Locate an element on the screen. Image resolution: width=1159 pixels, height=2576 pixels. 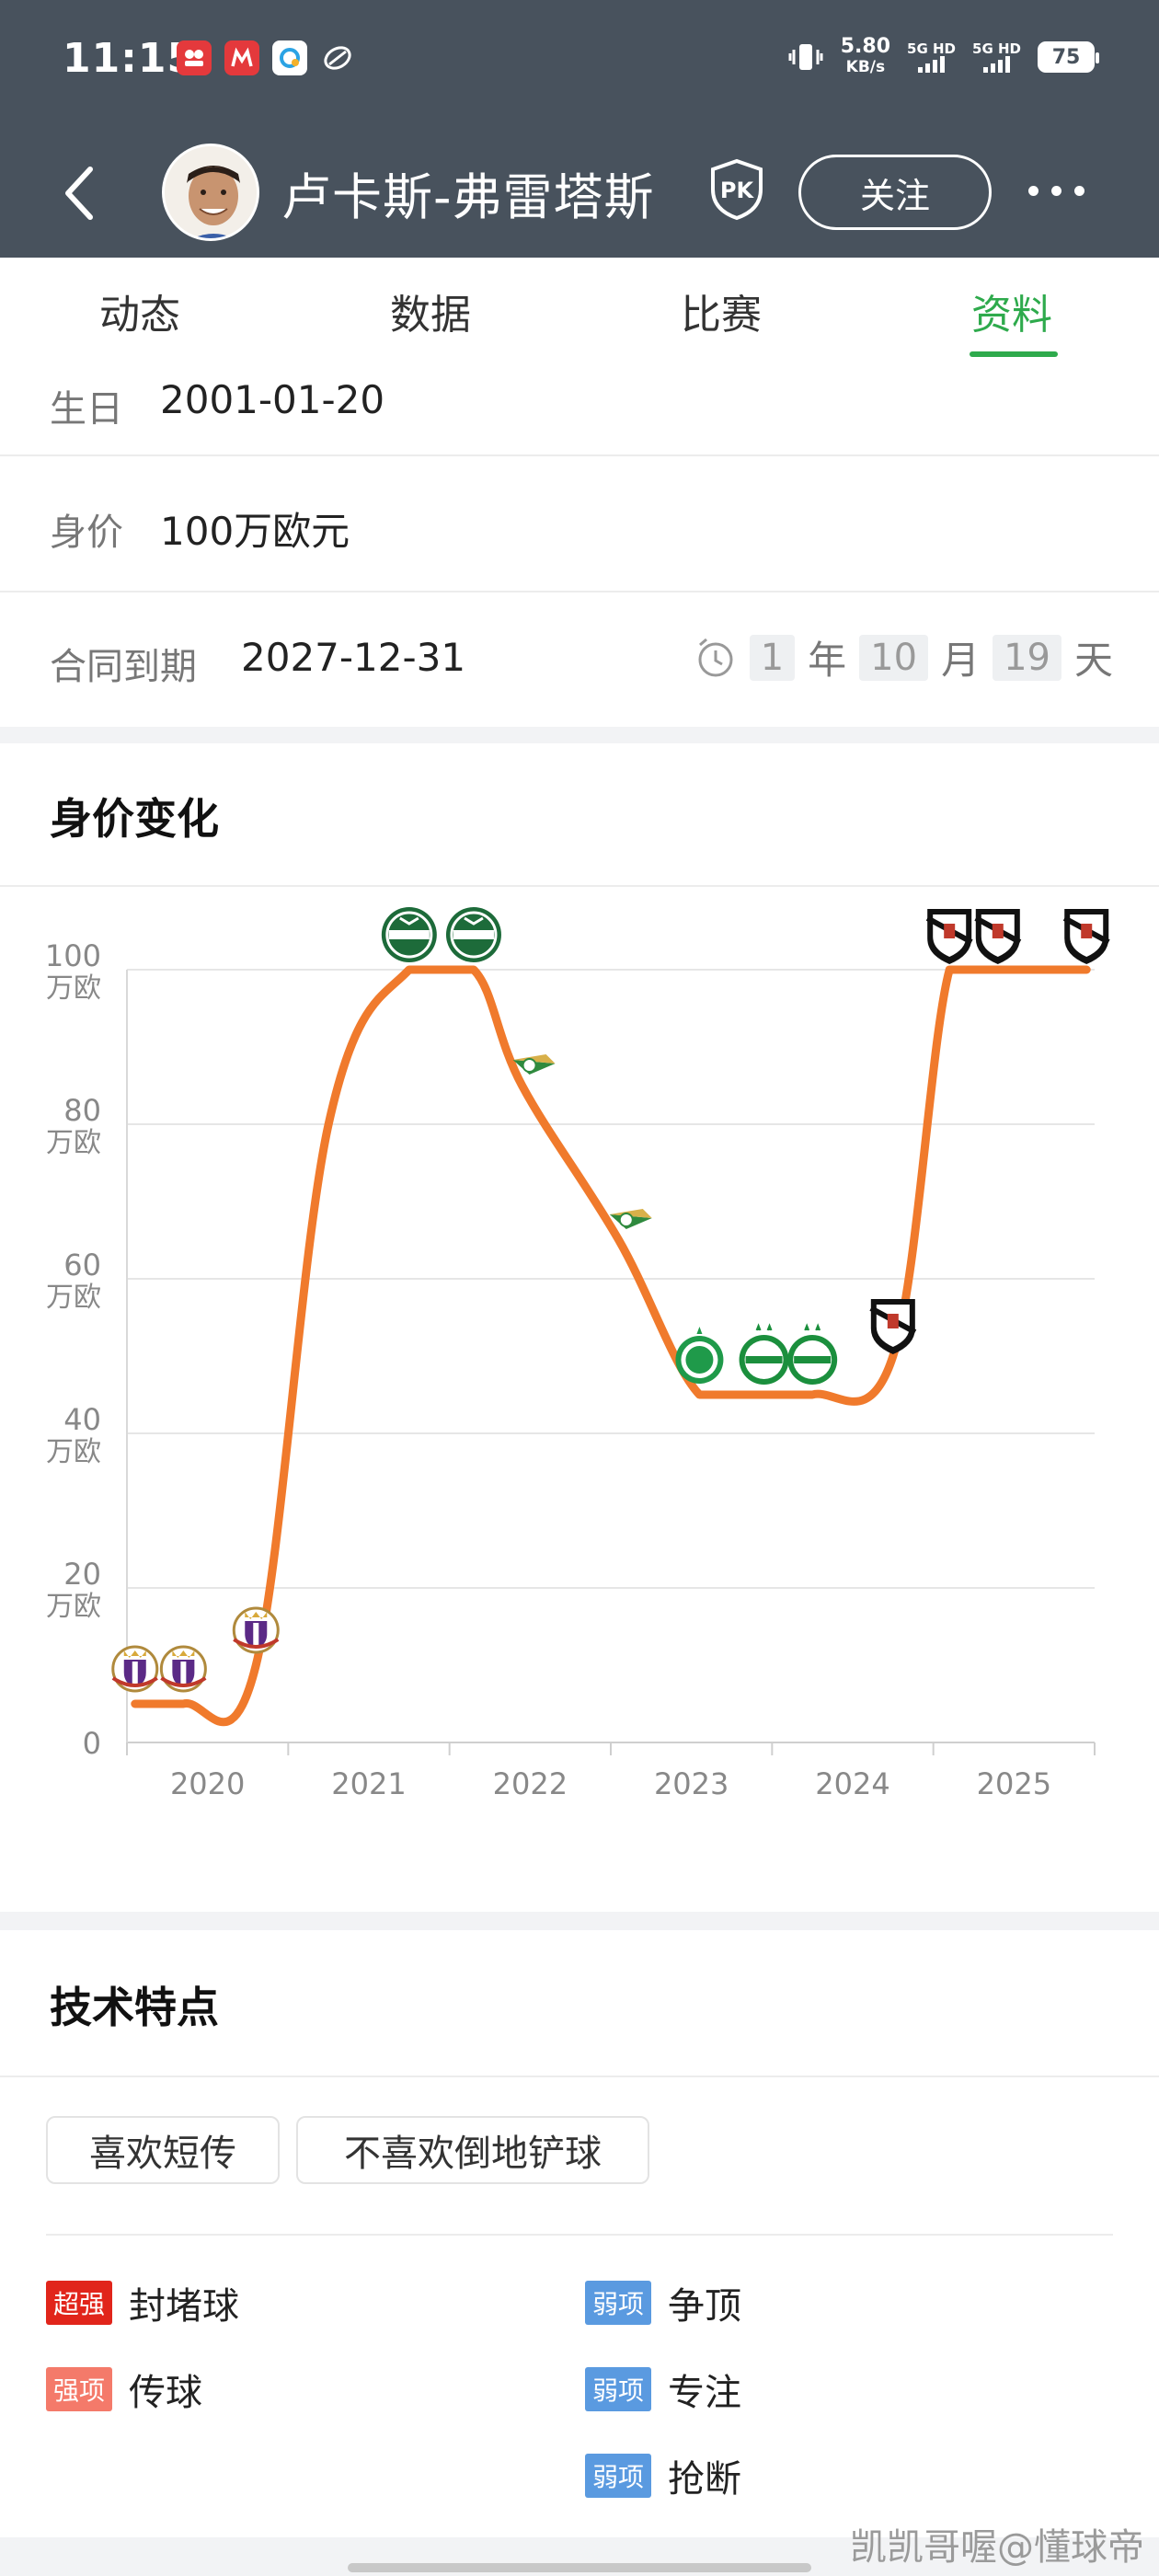
birthday-row: 生日 2001-01-20 is located at coordinates (579, 389).